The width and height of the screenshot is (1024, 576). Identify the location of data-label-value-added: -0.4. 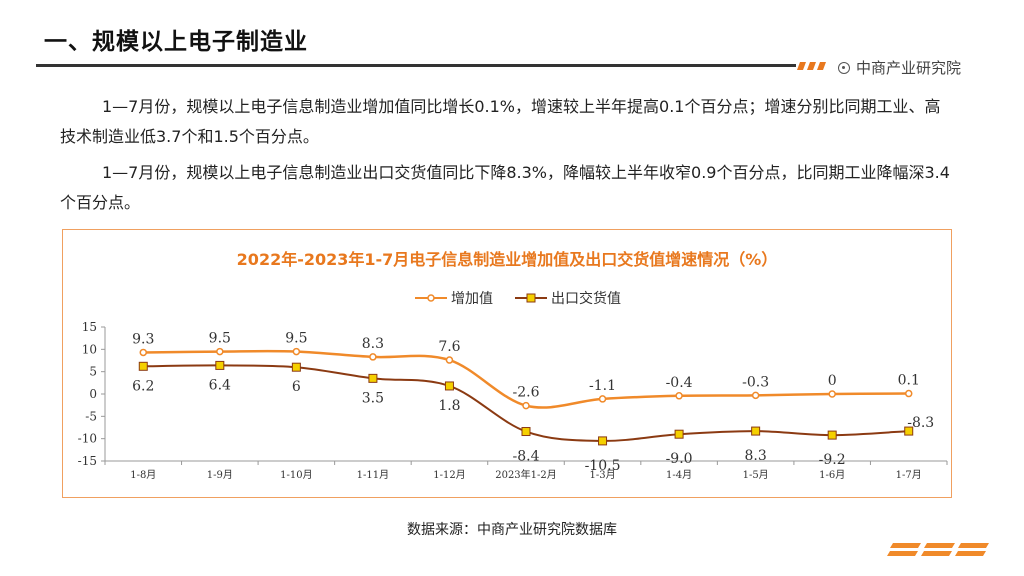
(679, 383).